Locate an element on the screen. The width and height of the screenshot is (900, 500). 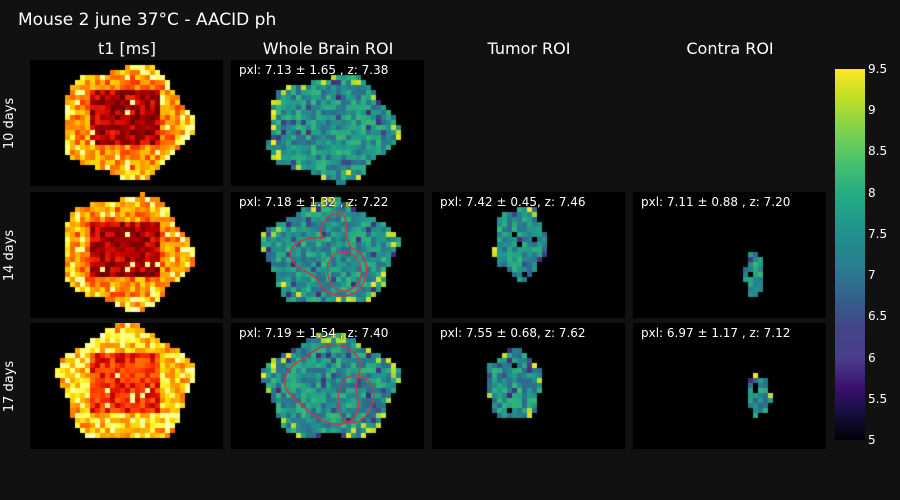
panel-t1-14-days is located at coordinates (126, 255).